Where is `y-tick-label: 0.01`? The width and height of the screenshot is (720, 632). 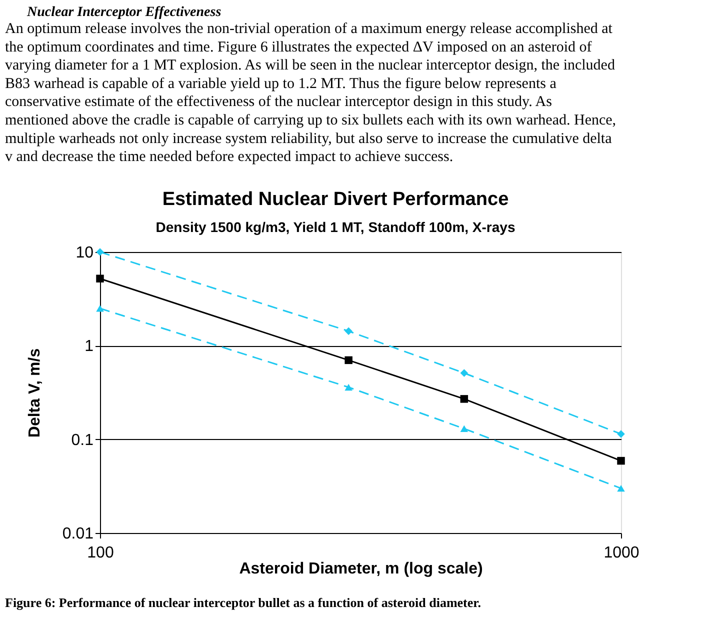
y-tick-label: 0.01 is located at coordinates (78, 534).